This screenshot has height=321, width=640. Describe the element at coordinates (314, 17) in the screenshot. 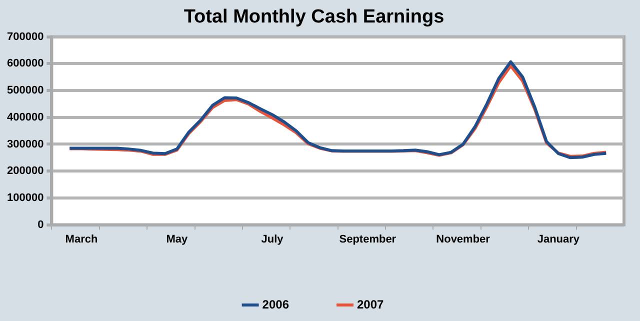

I see `chart-title: Total Monthly Cash Earnings` at that location.